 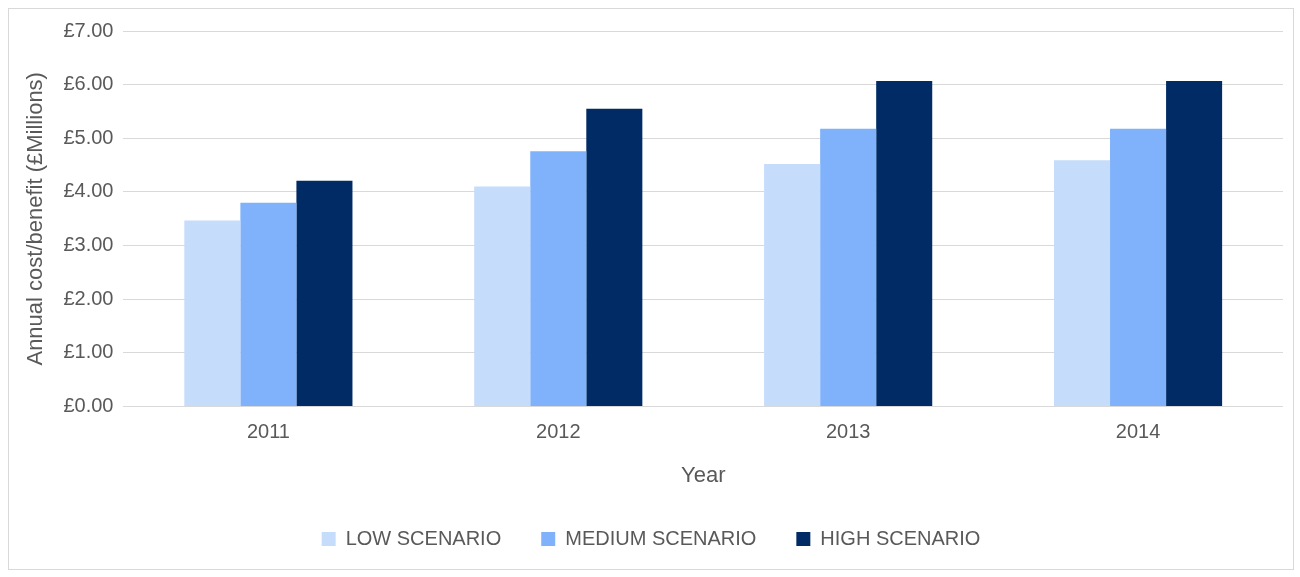 I want to click on y-tick-label: £3.00, so click(x=88, y=244).